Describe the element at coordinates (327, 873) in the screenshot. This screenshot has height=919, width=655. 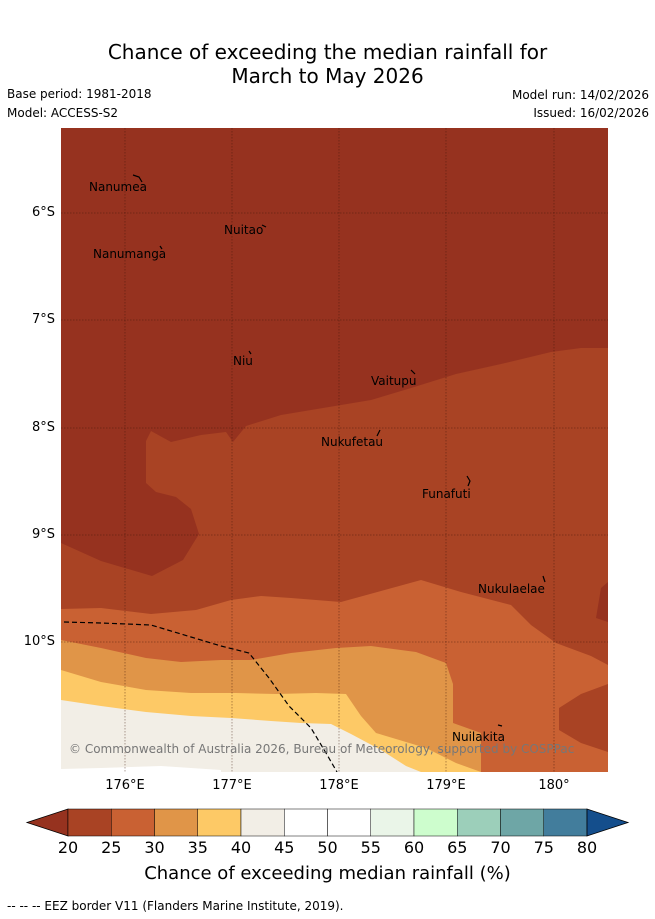
I see `colorbar-title: Chance of exceeding median rainfall (%)` at that location.